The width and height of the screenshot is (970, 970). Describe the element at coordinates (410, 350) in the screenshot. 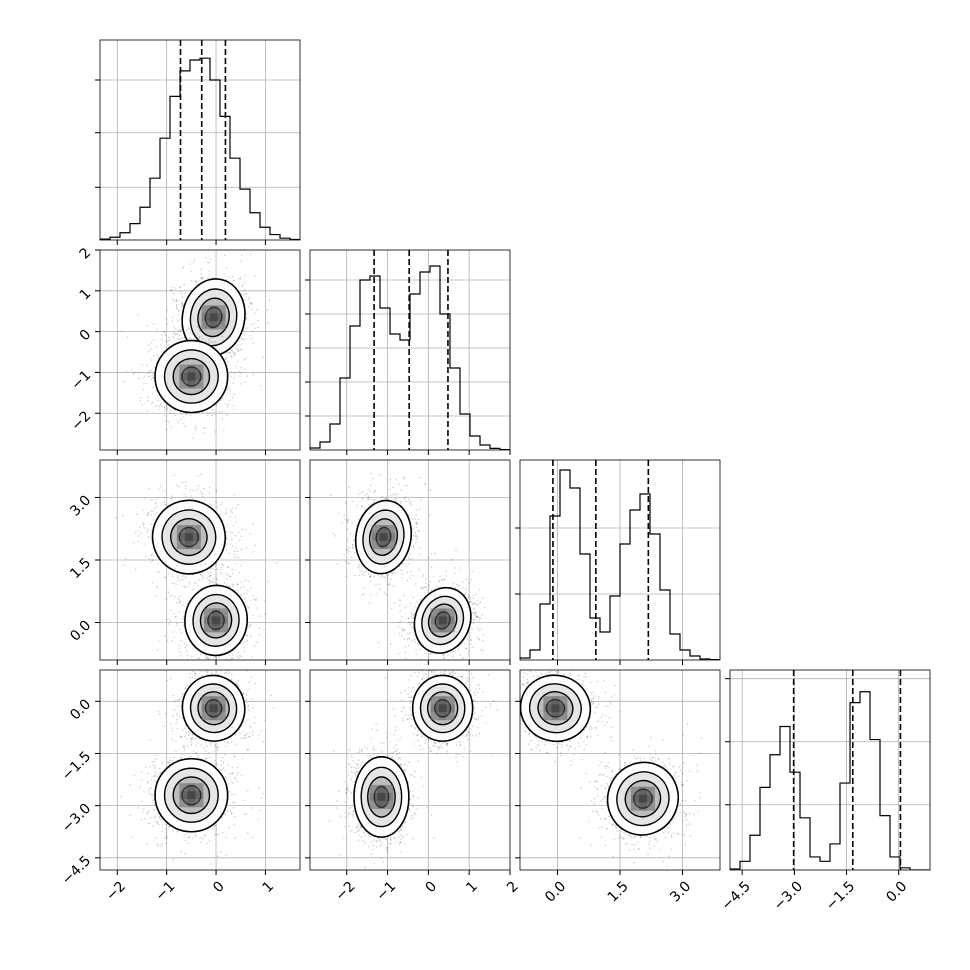

I see `panel-frame` at that location.